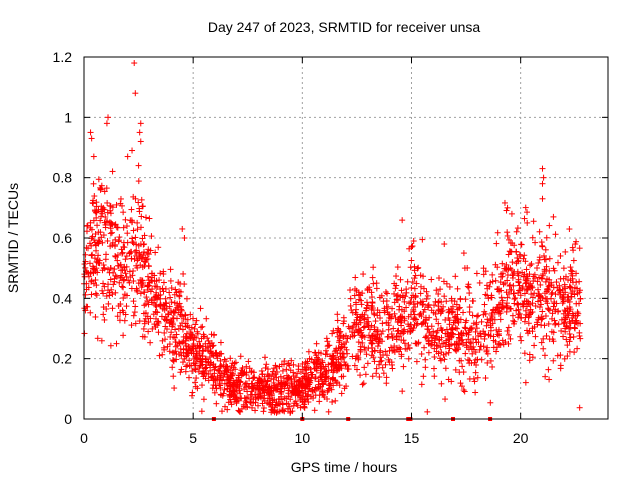  Describe the element at coordinates (344, 467) in the screenshot. I see `x-axis-label: GPS time / hours` at that location.